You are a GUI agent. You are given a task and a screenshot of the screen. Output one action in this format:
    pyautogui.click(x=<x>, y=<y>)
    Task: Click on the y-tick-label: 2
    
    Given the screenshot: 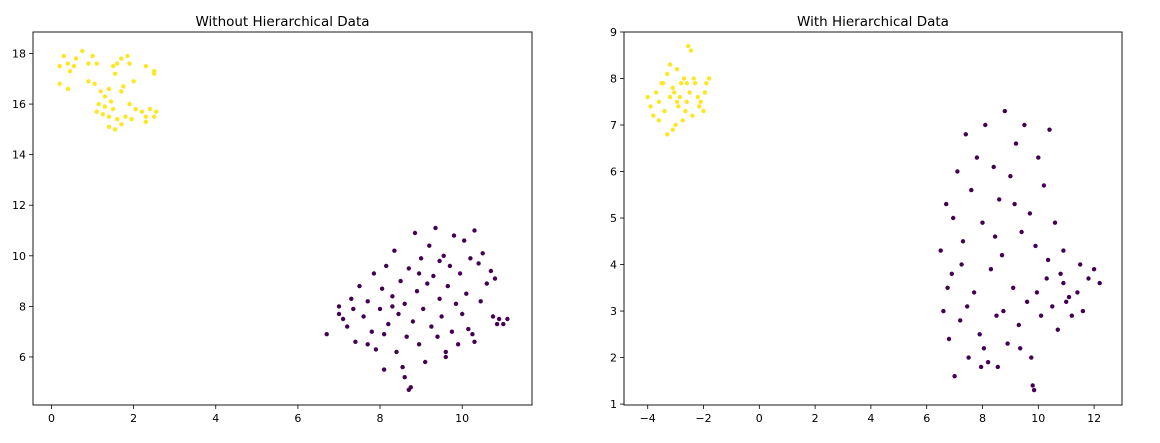 What is the action you would take?
    pyautogui.click(x=613, y=358)
    